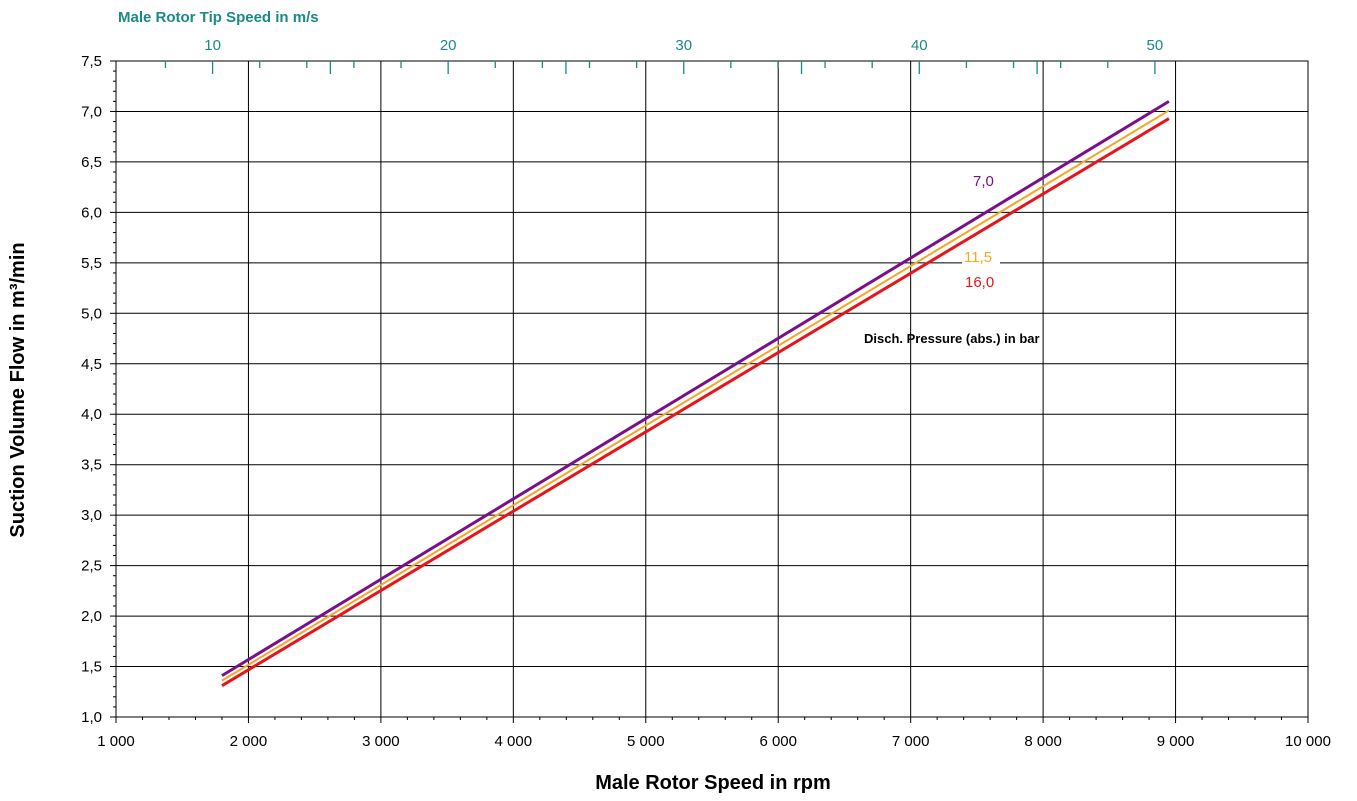 This screenshot has height=801, width=1357. What do you see at coordinates (514, 741) in the screenshot?
I see `x-tick-label: 4 000` at bounding box center [514, 741].